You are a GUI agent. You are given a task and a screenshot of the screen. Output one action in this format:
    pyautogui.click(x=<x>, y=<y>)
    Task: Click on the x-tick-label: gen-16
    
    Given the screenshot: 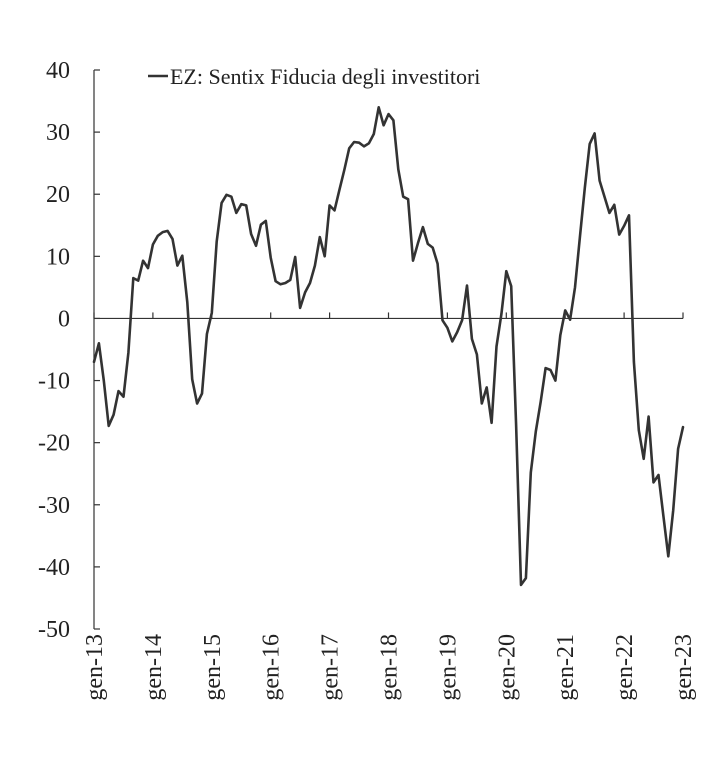 What is the action you would take?
    pyautogui.click(x=272, y=667)
    